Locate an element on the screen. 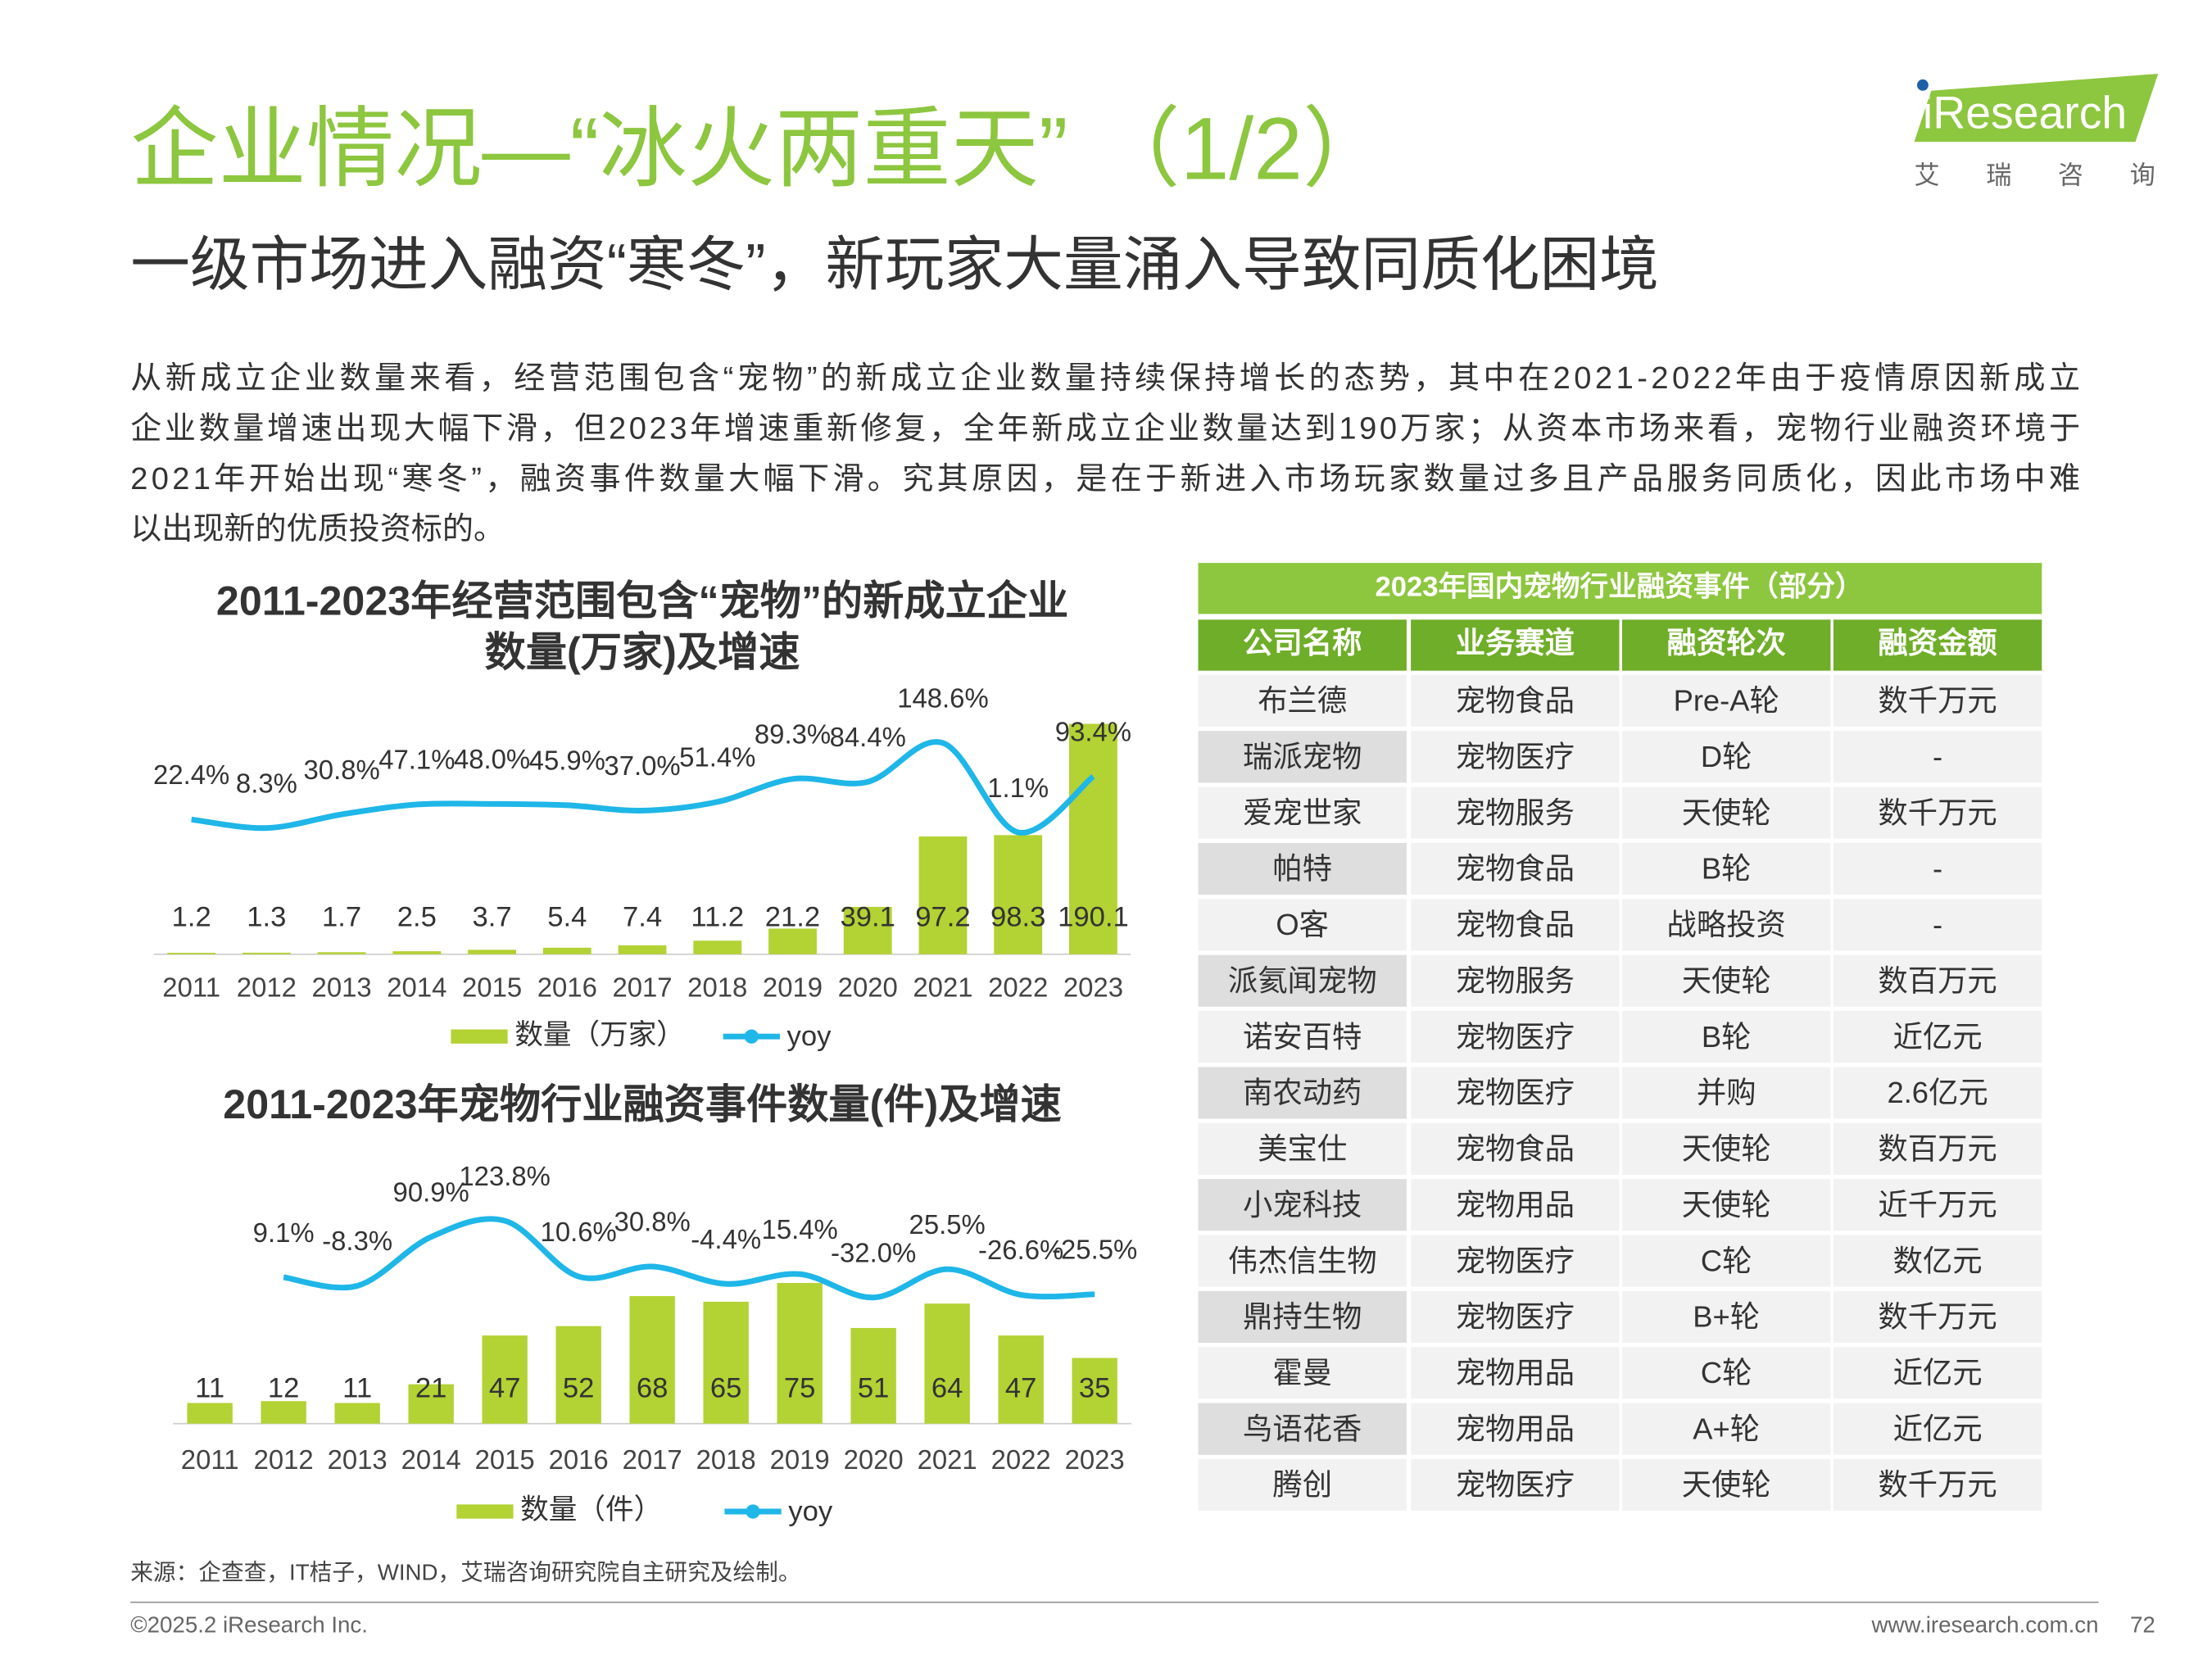 The width and height of the screenshot is (2212, 1659). bar-value-label: 68 is located at coordinates (653, 1387).